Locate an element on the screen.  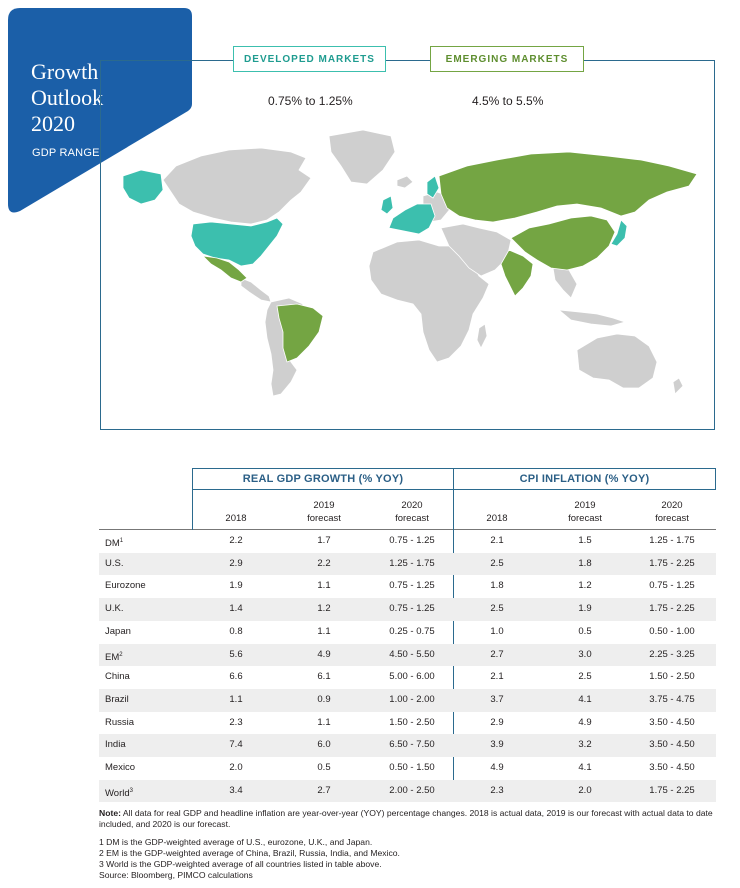
table-cell: 6.6 is located at coordinates (236, 677).